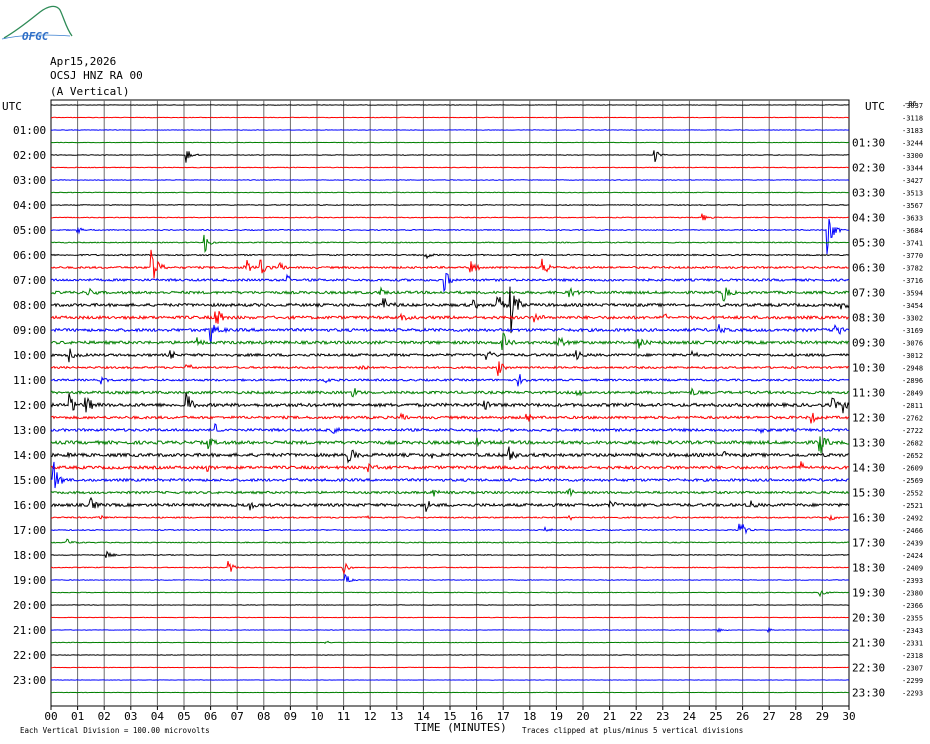 The height and width of the screenshot is (744, 930). Describe the element at coordinates (868, 418) in the screenshot. I see `right-half-hour-label: 12:30` at that location.